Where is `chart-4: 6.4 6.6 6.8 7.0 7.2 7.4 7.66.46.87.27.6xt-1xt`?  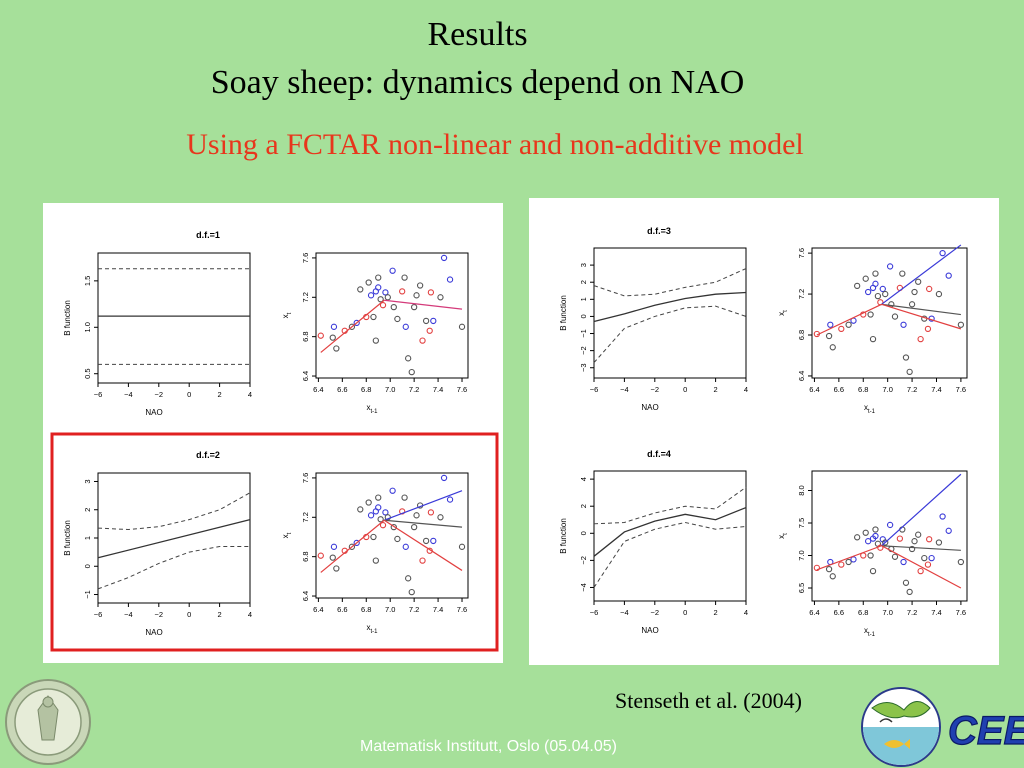
chart-4: 6.4 6.6 6.8 7.0 7.2 7.4 7.66.46.87.27.6xt-1xt is located at coordinates (375, 553).